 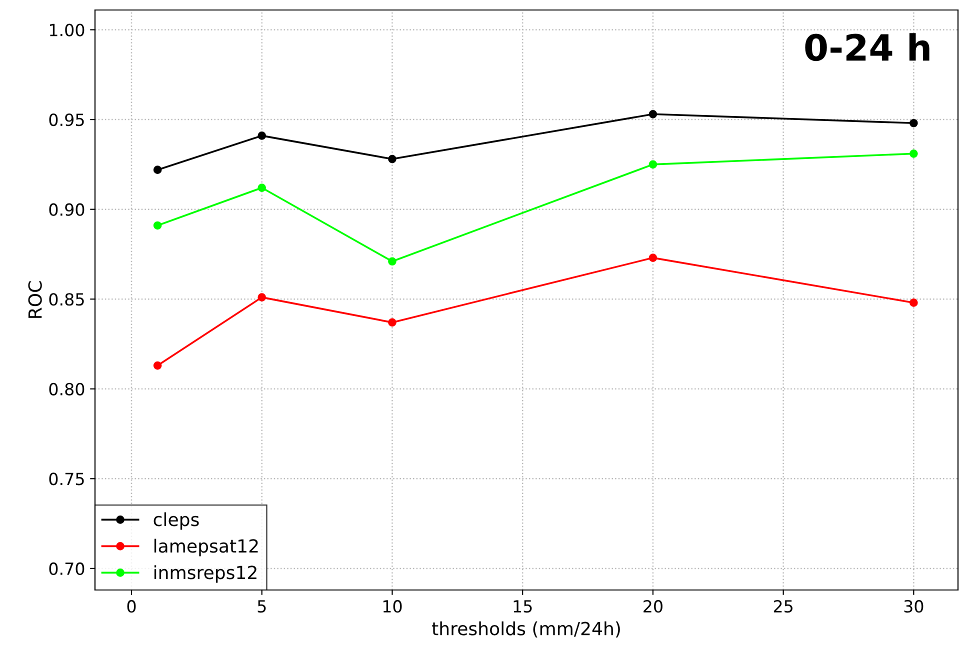 I want to click on legend-label: lamepsat12, so click(x=206, y=547).